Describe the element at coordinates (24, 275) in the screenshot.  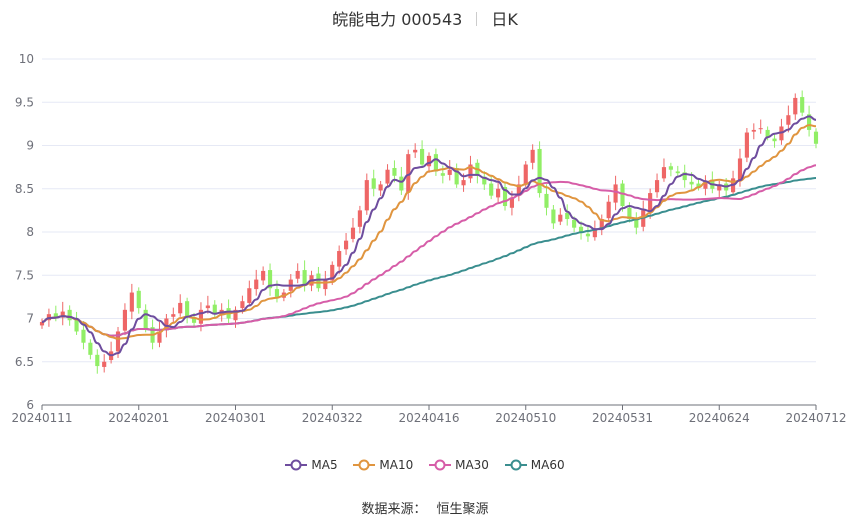
I see `y-tick-label: 7.5` at that location.